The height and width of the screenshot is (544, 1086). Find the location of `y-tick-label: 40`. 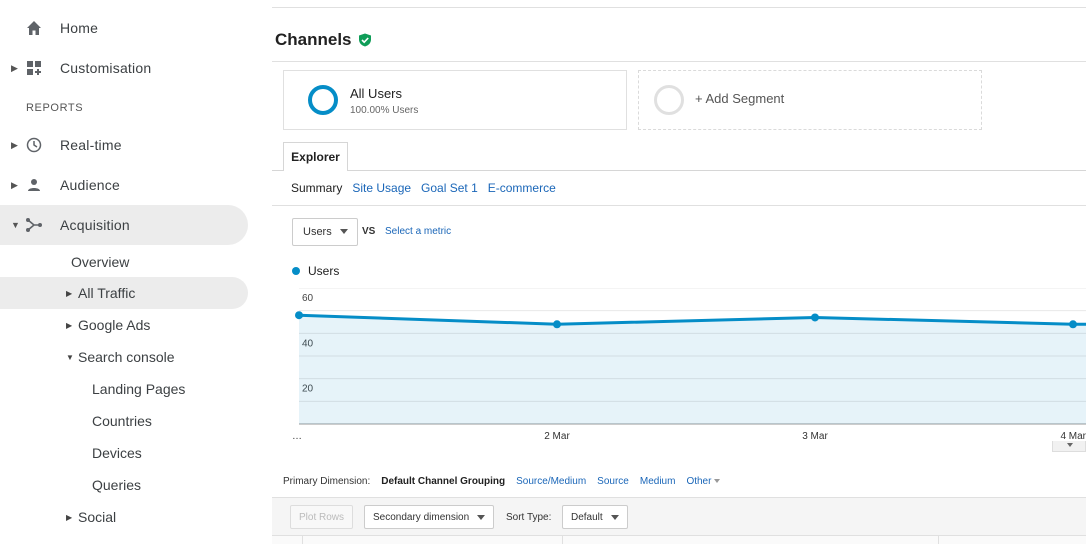

y-tick-label: 40 is located at coordinates (308, 343).